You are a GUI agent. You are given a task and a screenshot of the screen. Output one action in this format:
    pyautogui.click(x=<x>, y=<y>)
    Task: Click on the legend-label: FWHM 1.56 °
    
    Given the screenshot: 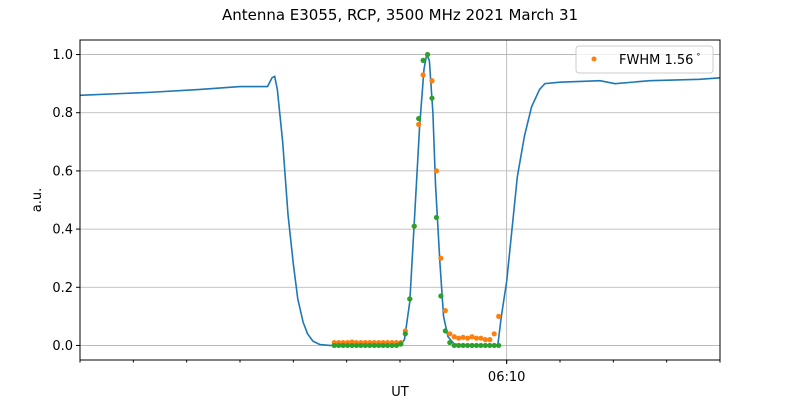 What is the action you would take?
    pyautogui.click(x=659, y=60)
    